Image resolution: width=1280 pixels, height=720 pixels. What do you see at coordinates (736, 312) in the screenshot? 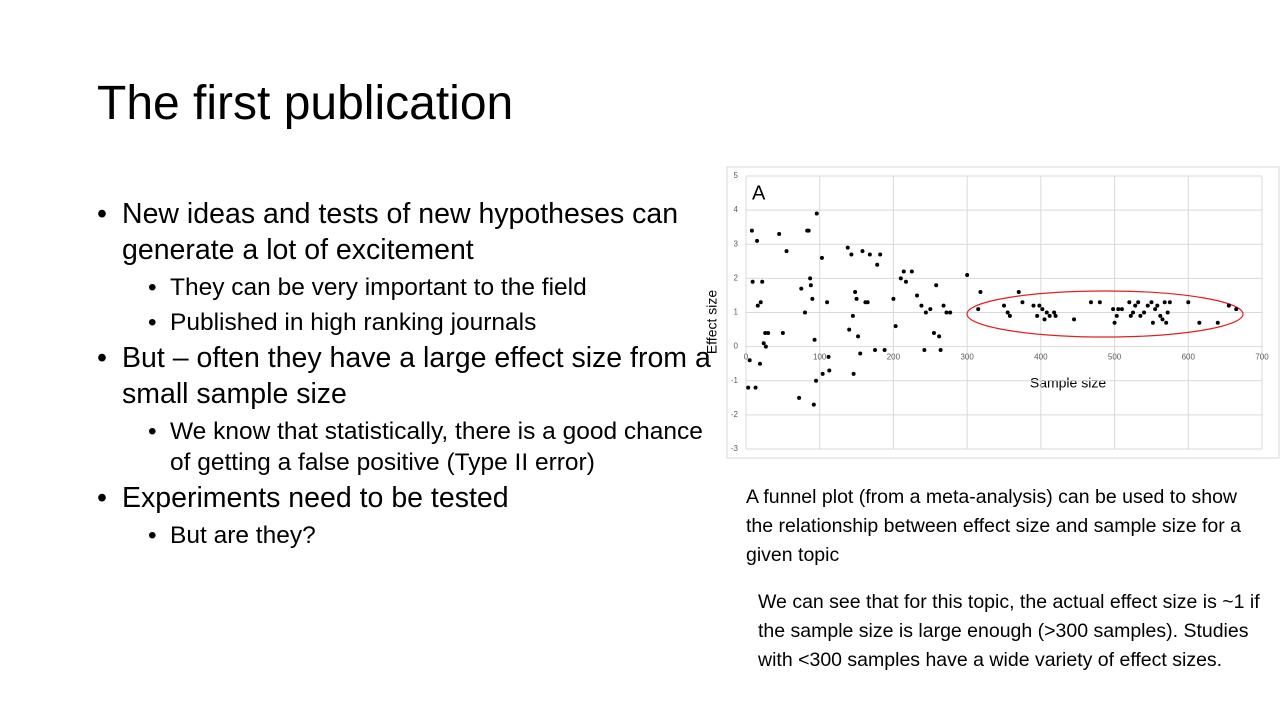
I see `y-tick-label: 1` at bounding box center [736, 312].